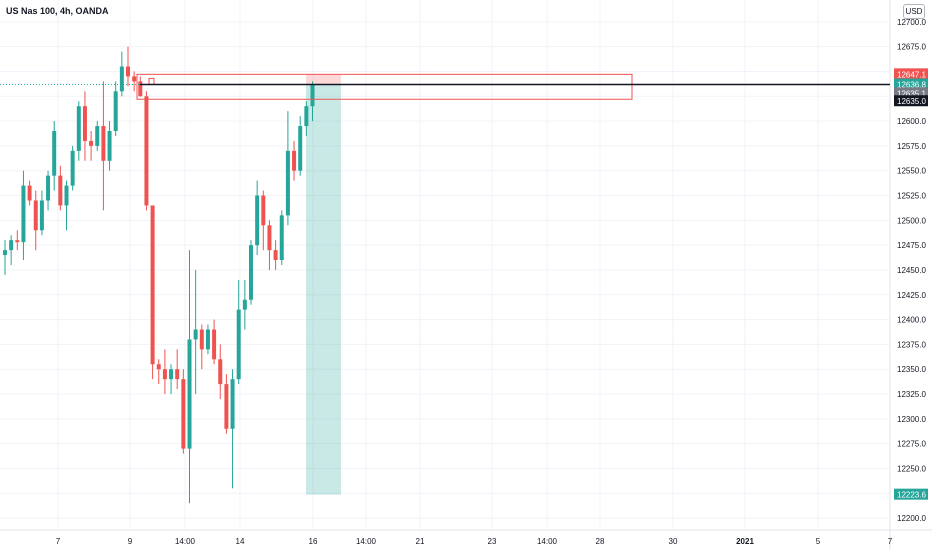  Describe the element at coordinates (745, 541) in the screenshot. I see `x-tick-label: 2021` at that location.